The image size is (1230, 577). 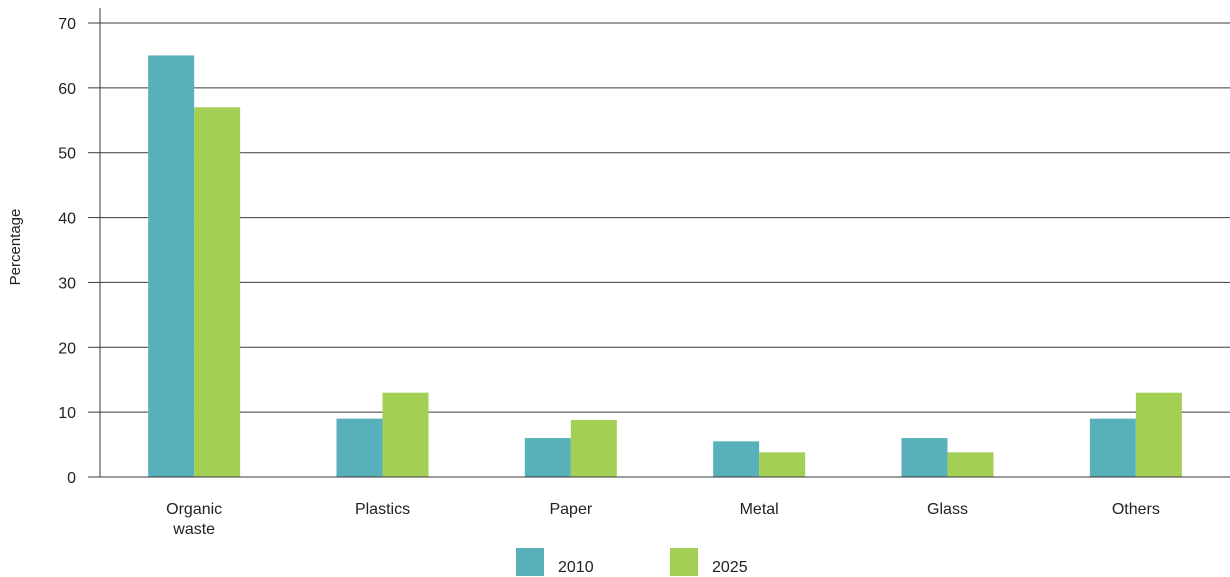 What do you see at coordinates (193, 529) in the screenshot?
I see `x-tick-label: waste` at bounding box center [193, 529].